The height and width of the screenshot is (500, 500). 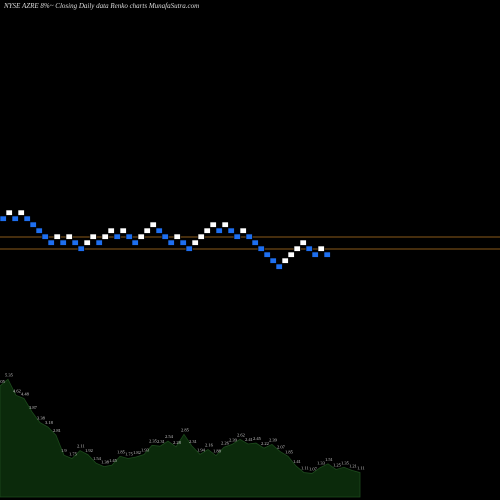 What do you see at coordinates (217, 451) in the screenshot?
I see `volume-label: 1.88` at bounding box center [217, 451].